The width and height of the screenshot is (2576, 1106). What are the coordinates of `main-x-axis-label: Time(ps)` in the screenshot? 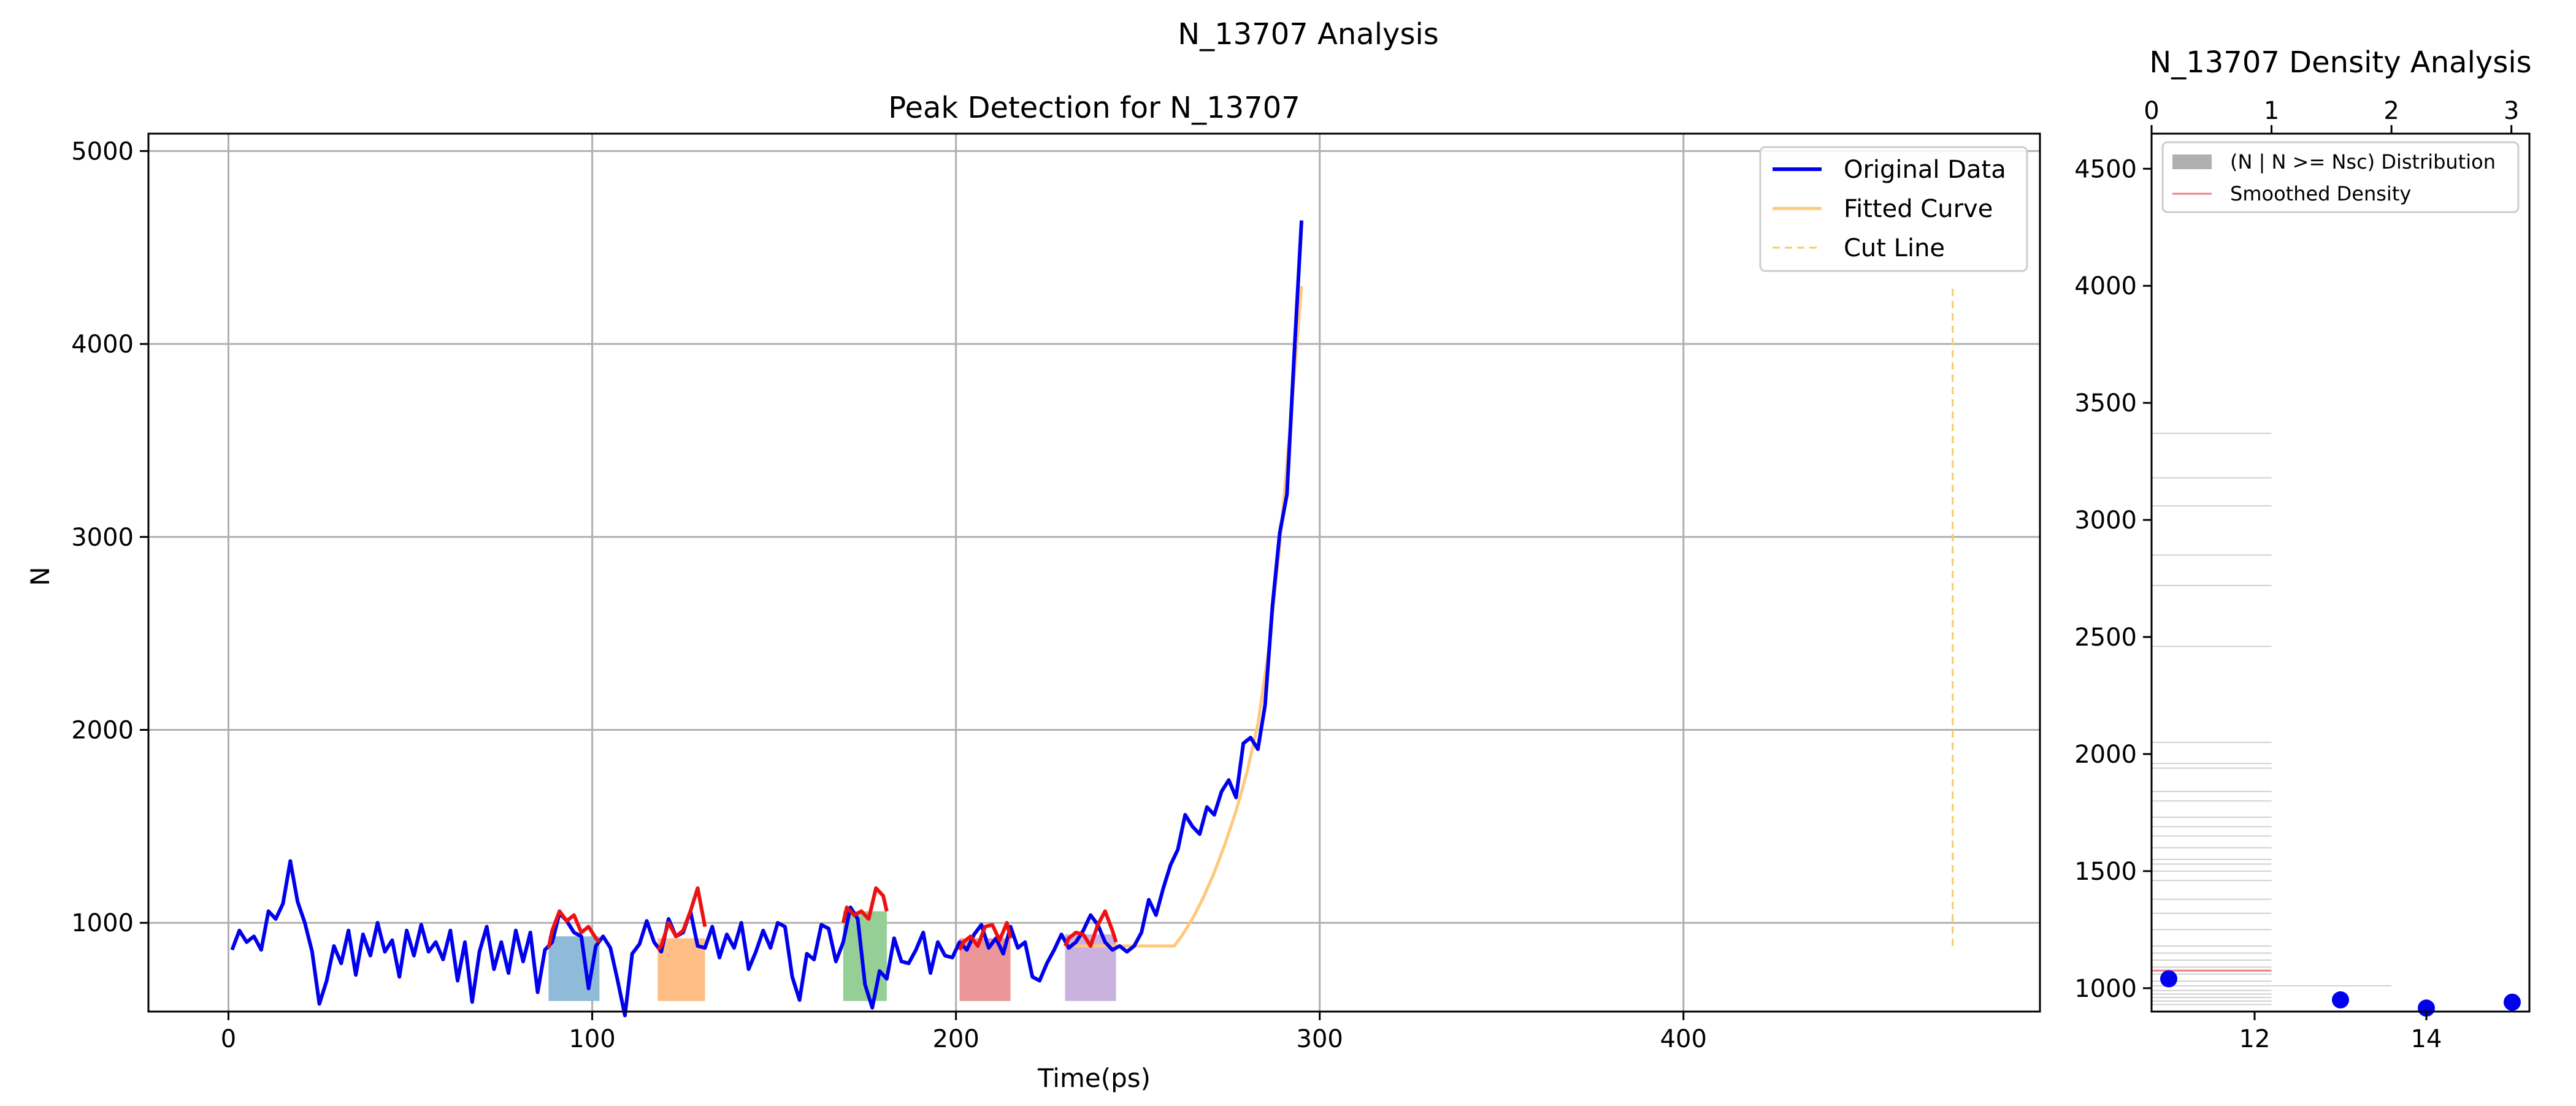 It's located at (1094, 1078).